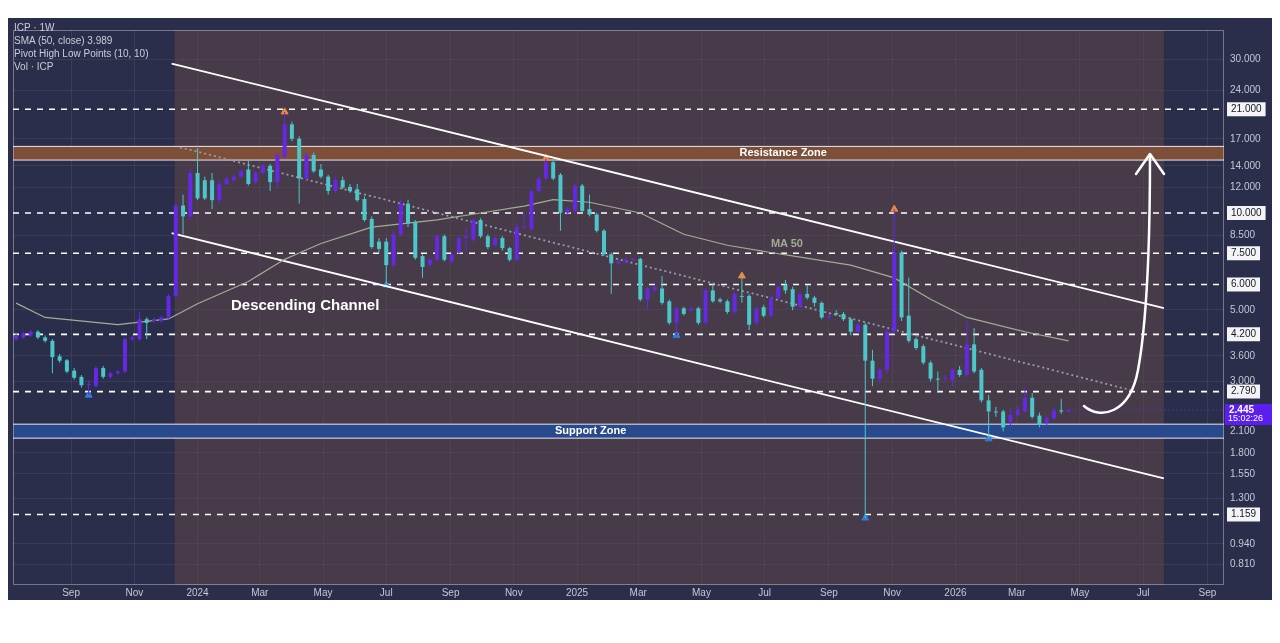 Image resolution: width=1280 pixels, height=643 pixels. Describe the element at coordinates (1243, 381) in the screenshot. I see `y-tick-label: 3.000` at that location.